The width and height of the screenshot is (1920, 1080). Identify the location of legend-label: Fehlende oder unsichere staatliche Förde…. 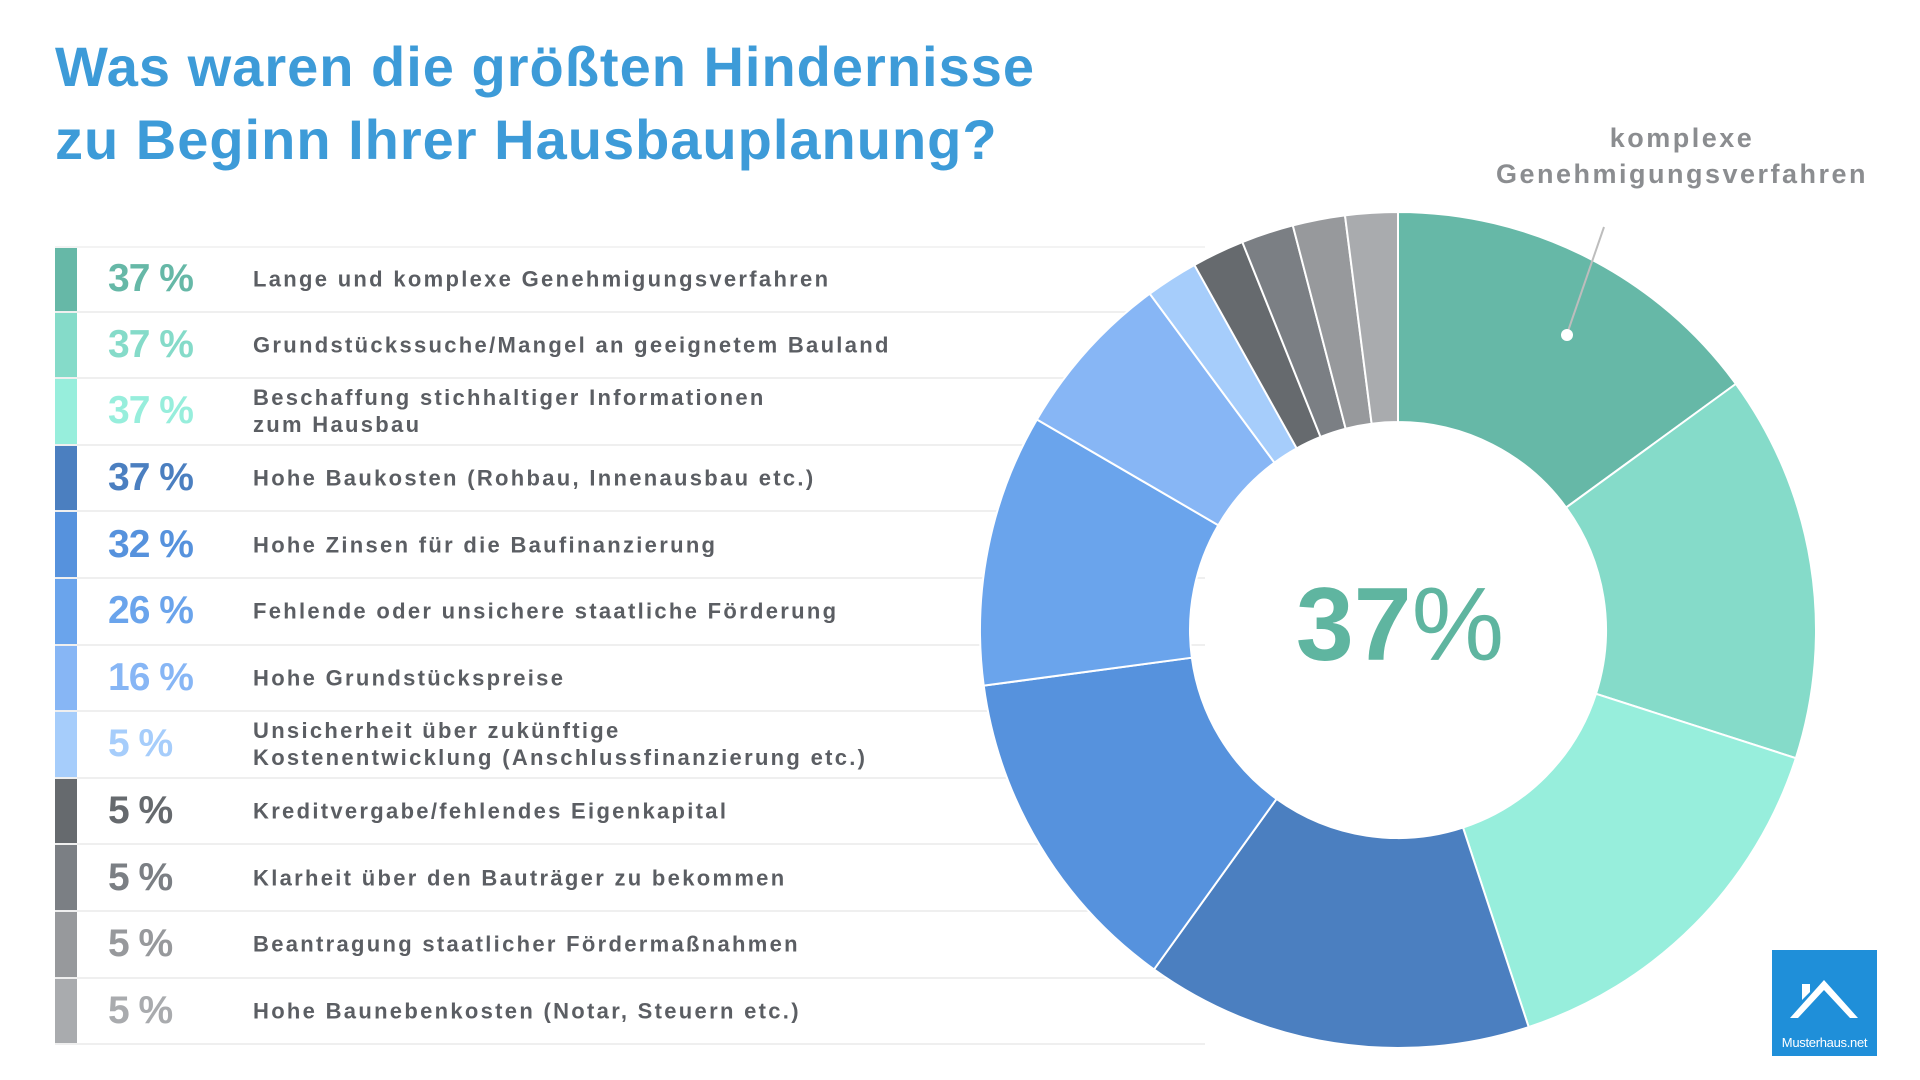
(545, 611).